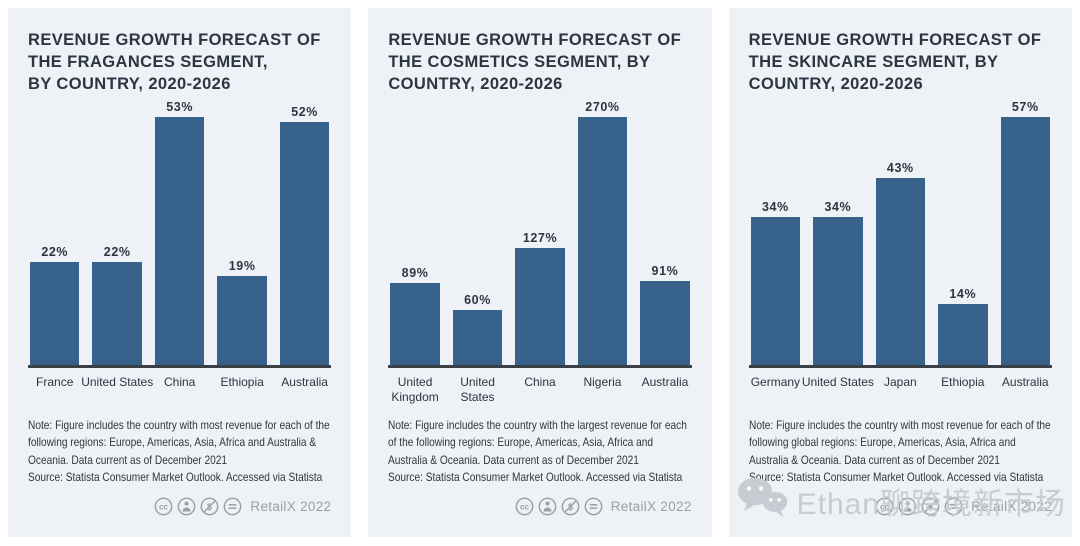  I want to click on bar-column: 22%, so click(117, 305).